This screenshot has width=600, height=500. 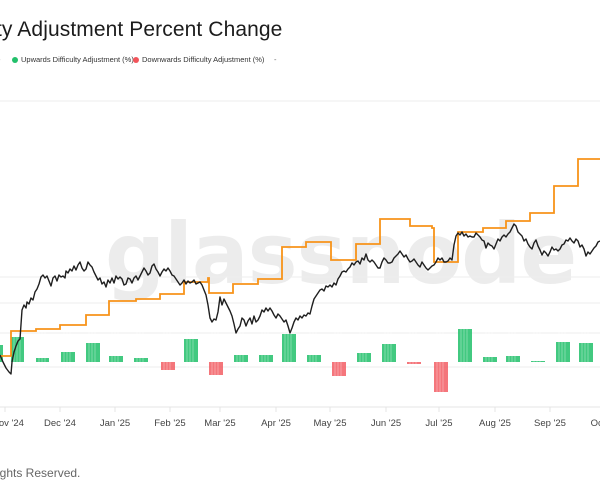 I want to click on x-tick-label: Dec '24, so click(x=60, y=423).